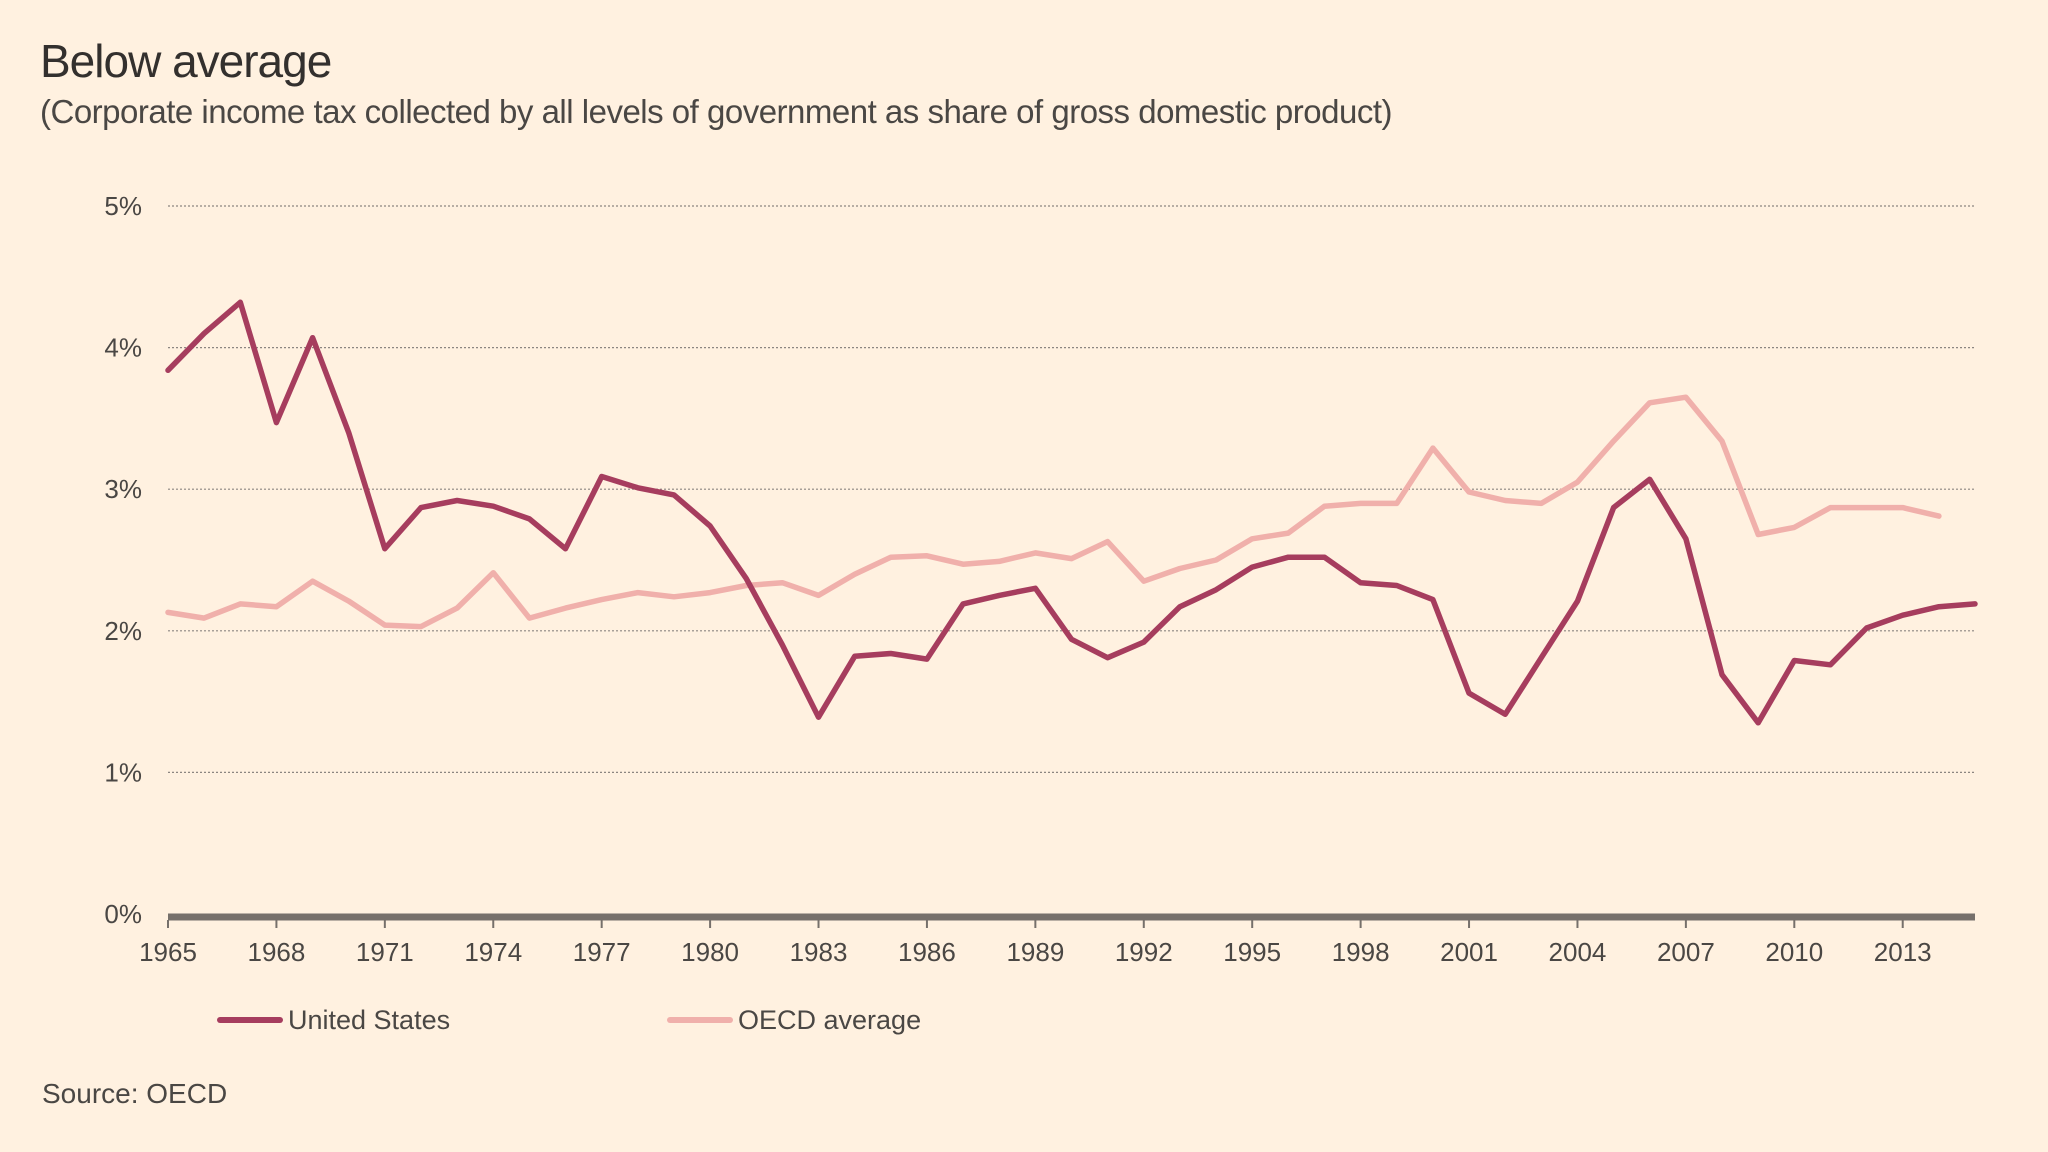 The image size is (2048, 1152). Describe the element at coordinates (1903, 952) in the screenshot. I see `x-tick-label: 2013` at that location.